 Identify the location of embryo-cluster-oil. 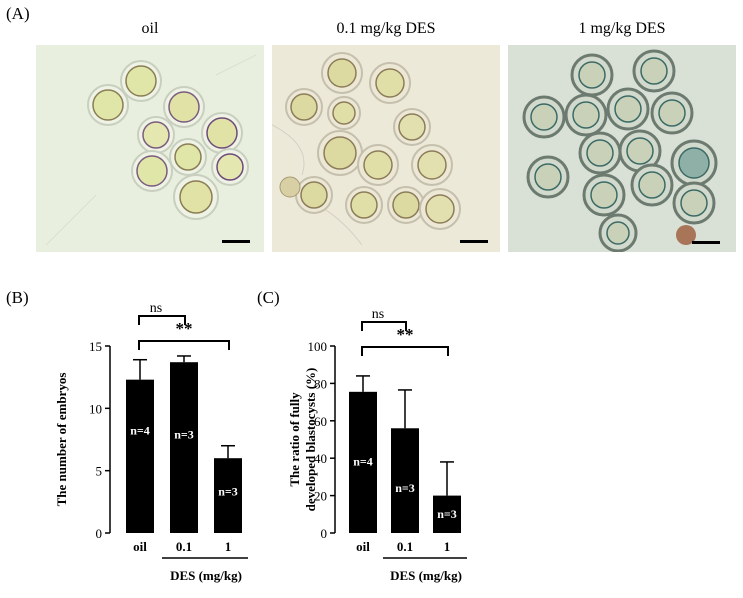
(168, 140).